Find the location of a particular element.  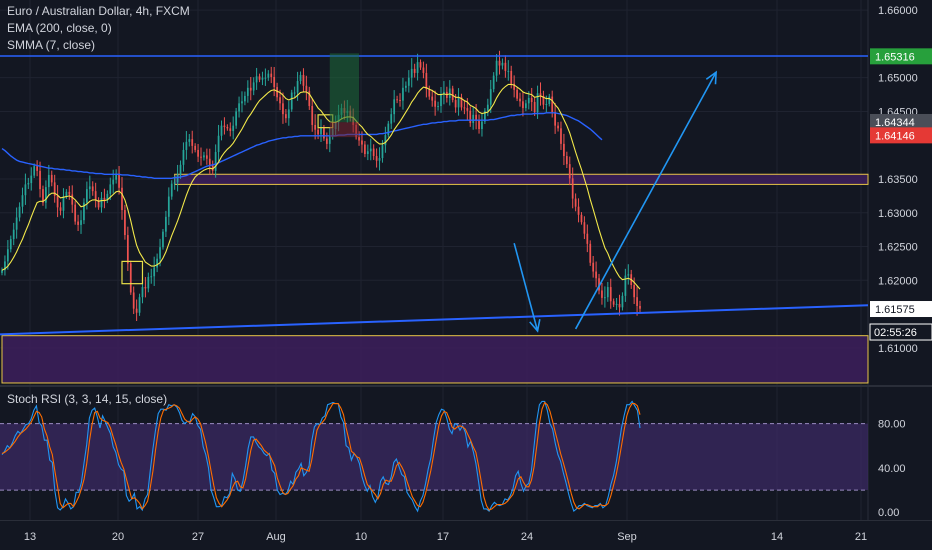

price-badge-label: 1.64344 is located at coordinates (895, 123).